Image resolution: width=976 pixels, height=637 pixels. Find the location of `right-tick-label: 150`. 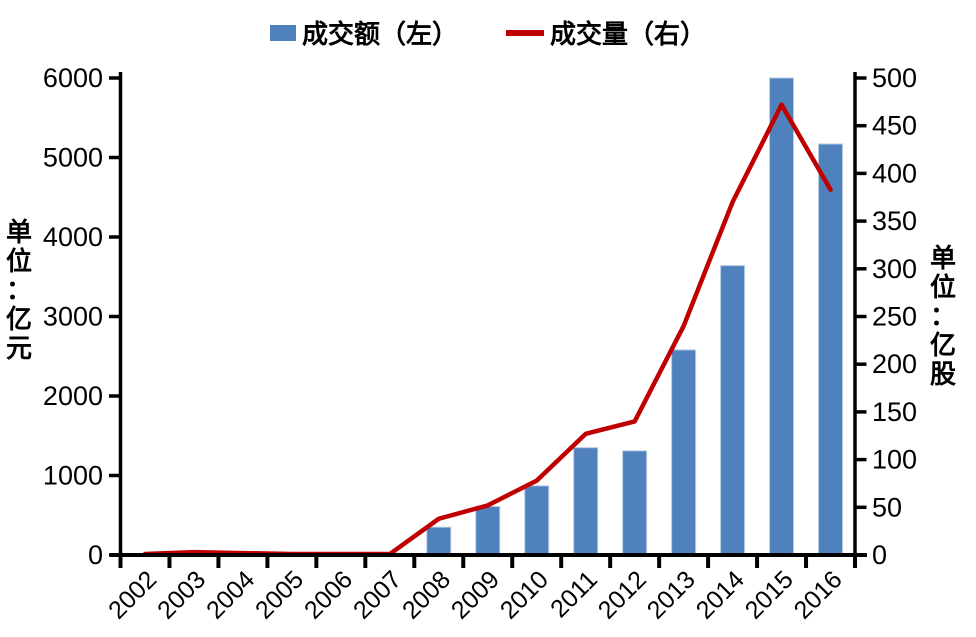

right-tick-label: 150 is located at coordinates (894, 412).